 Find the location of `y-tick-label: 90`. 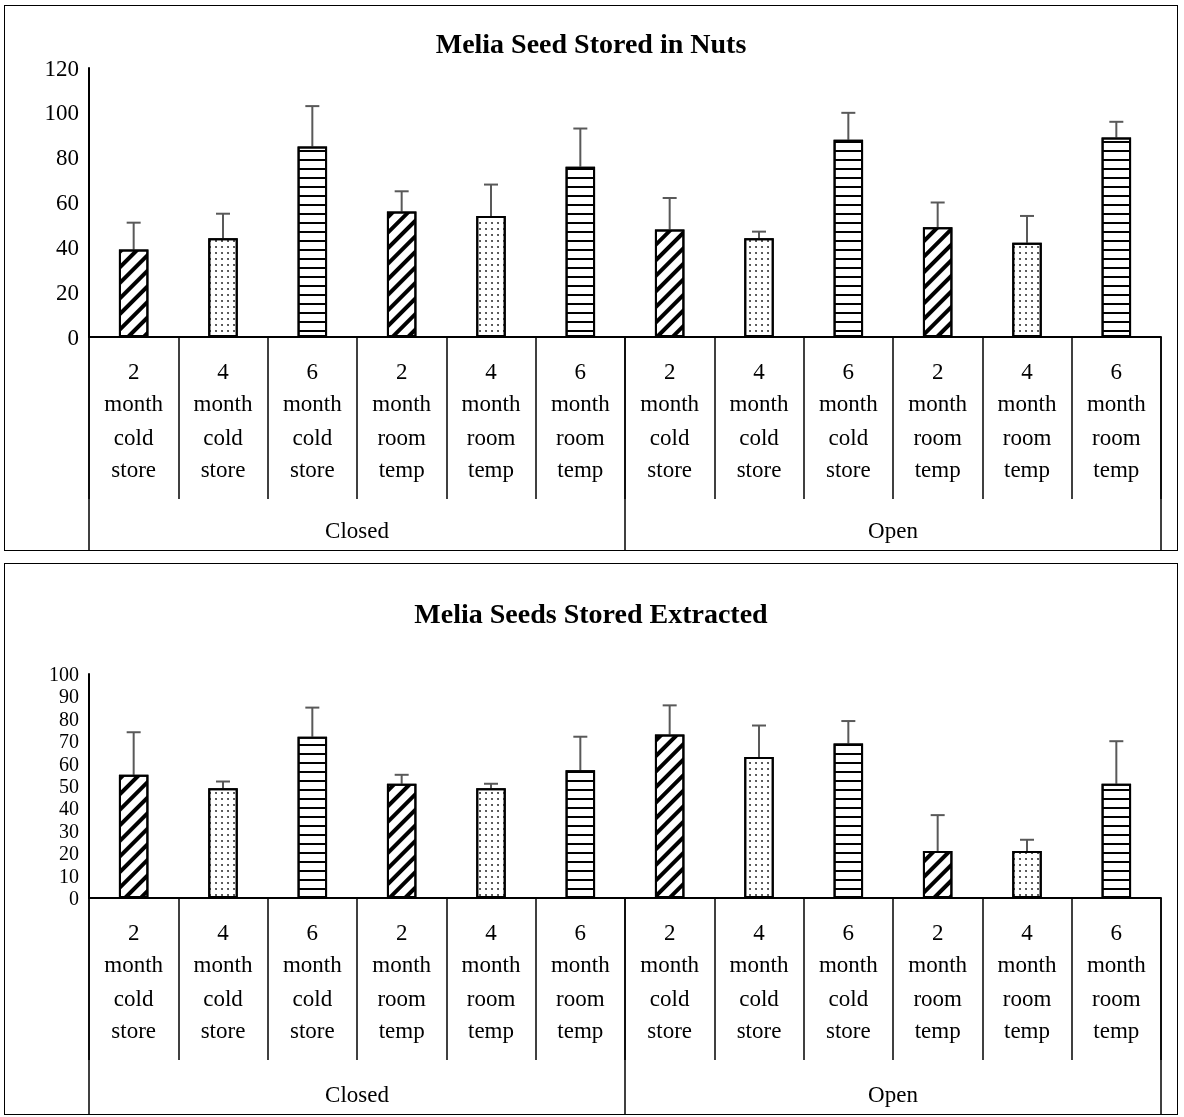

y-tick-label: 90 is located at coordinates (69, 696).